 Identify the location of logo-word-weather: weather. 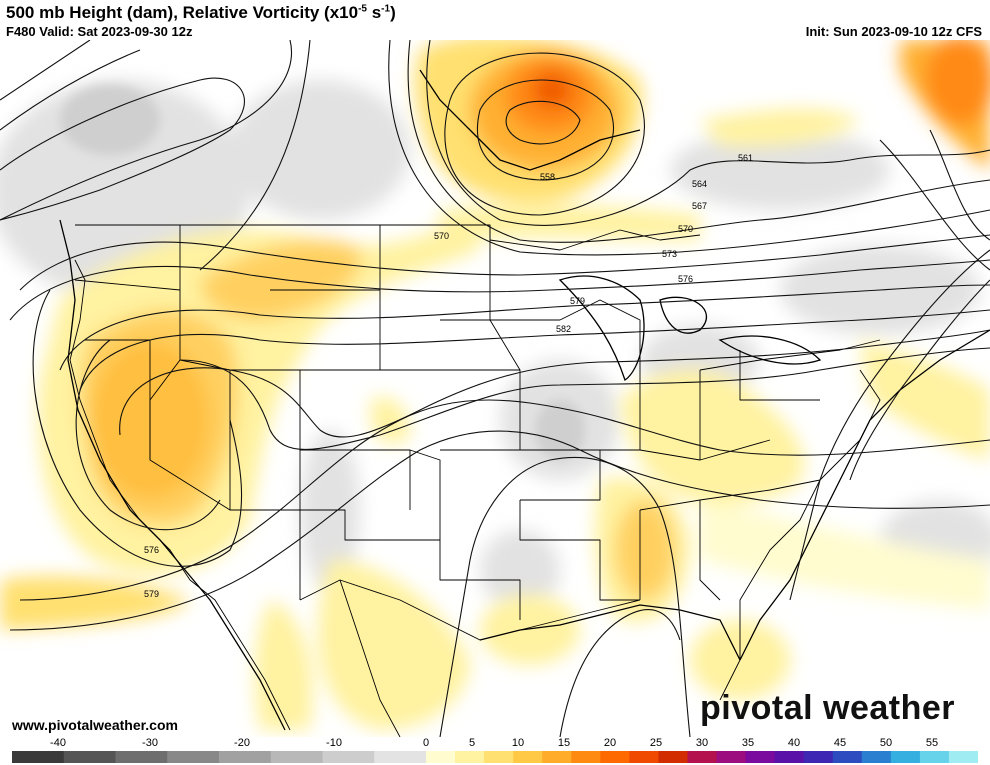
(889, 708).